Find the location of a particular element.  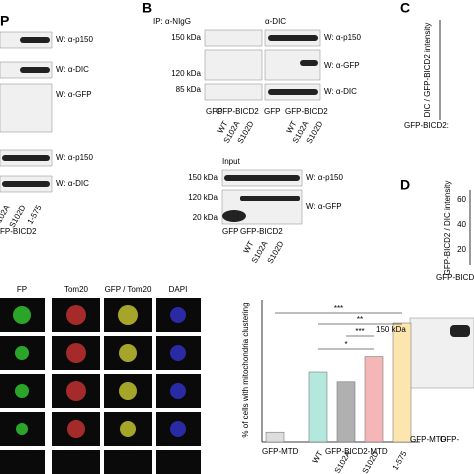

label: α-DIC is located at coordinates (275, 21).